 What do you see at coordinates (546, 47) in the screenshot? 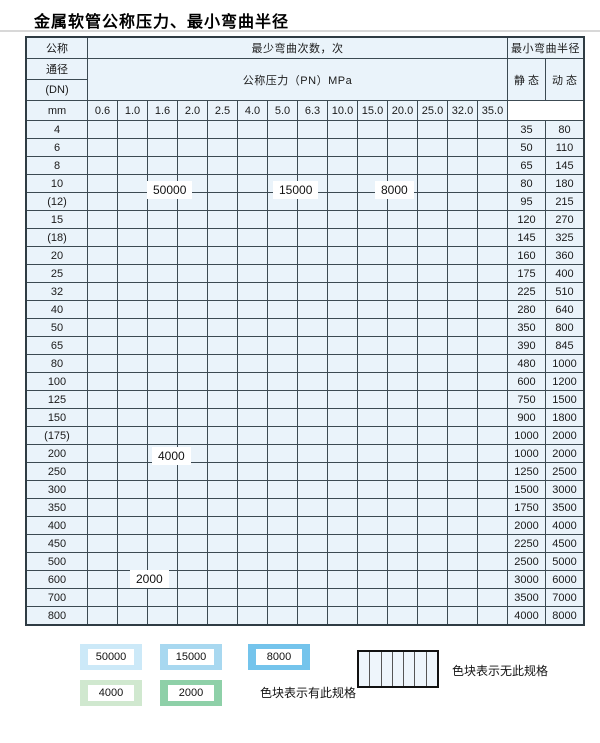
I see `min-radius-header: 最小弯曲半径` at bounding box center [546, 47].